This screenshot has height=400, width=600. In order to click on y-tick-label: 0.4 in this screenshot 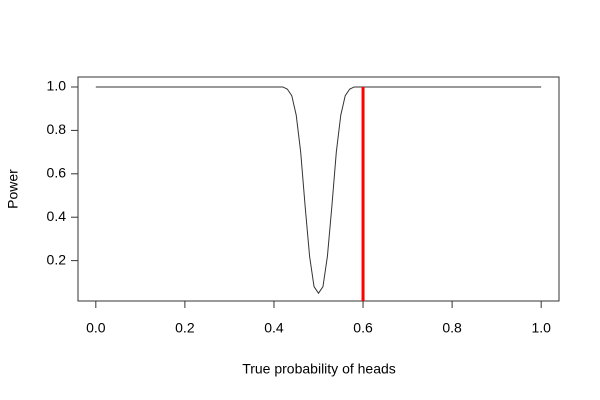, I will do `click(57, 216)`.